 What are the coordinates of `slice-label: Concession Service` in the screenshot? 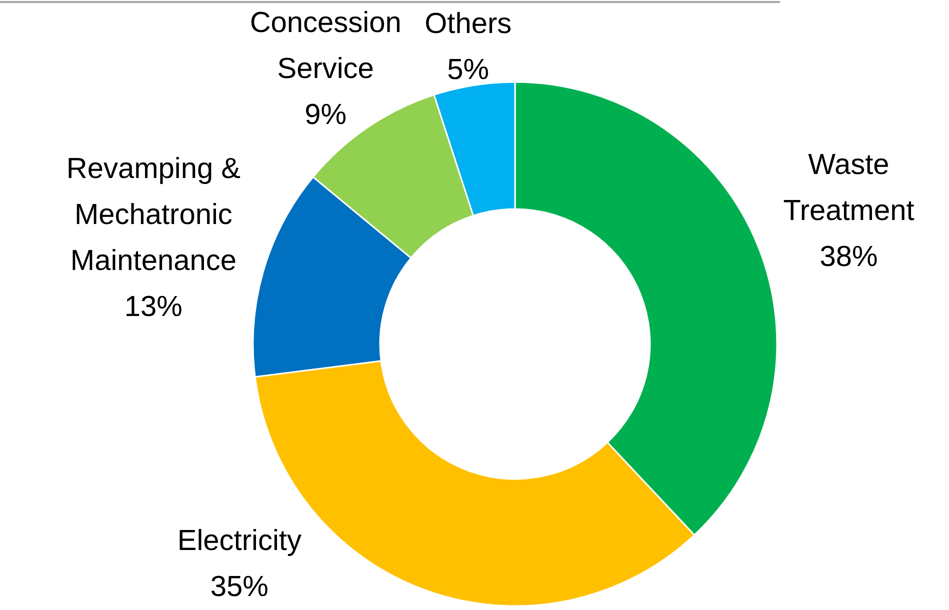 It's located at (326, 45).